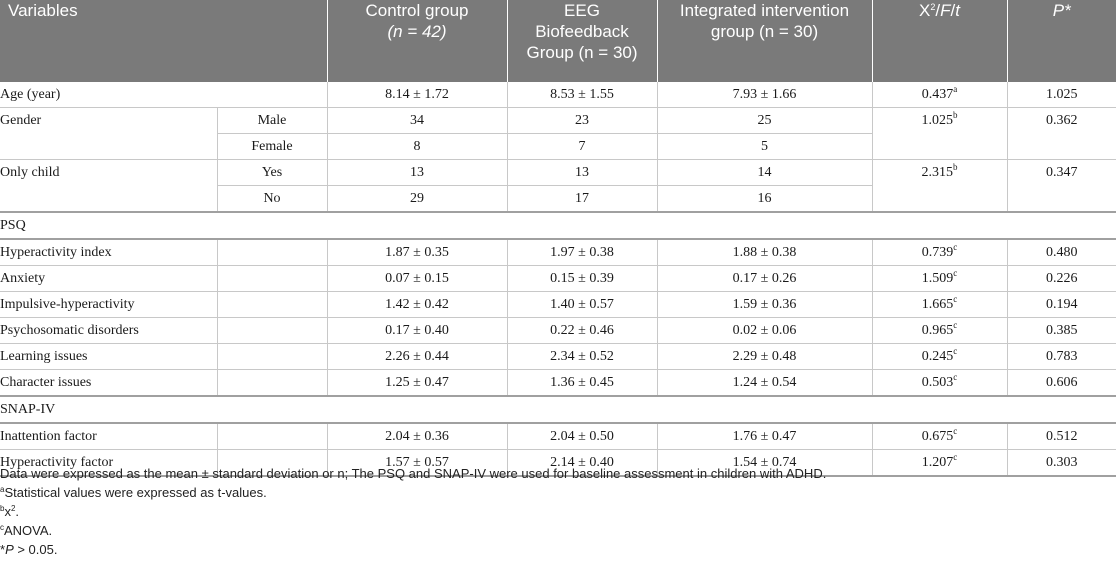 This screenshot has height=562, width=1116. Describe the element at coordinates (1061, 383) in the screenshot. I see `cell-p: 0.606` at that location.